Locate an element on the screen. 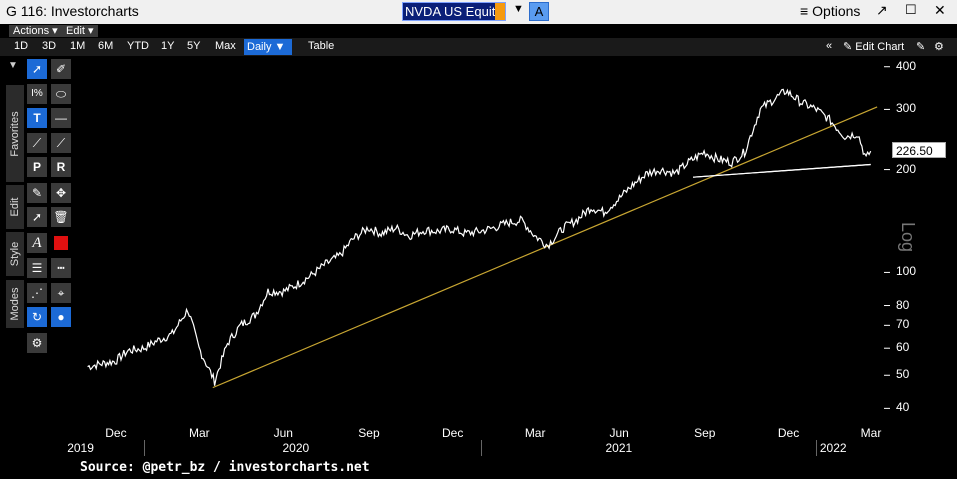 This screenshot has width=957, height=479. hamburger-icon: ≡ is located at coordinates (804, 11).